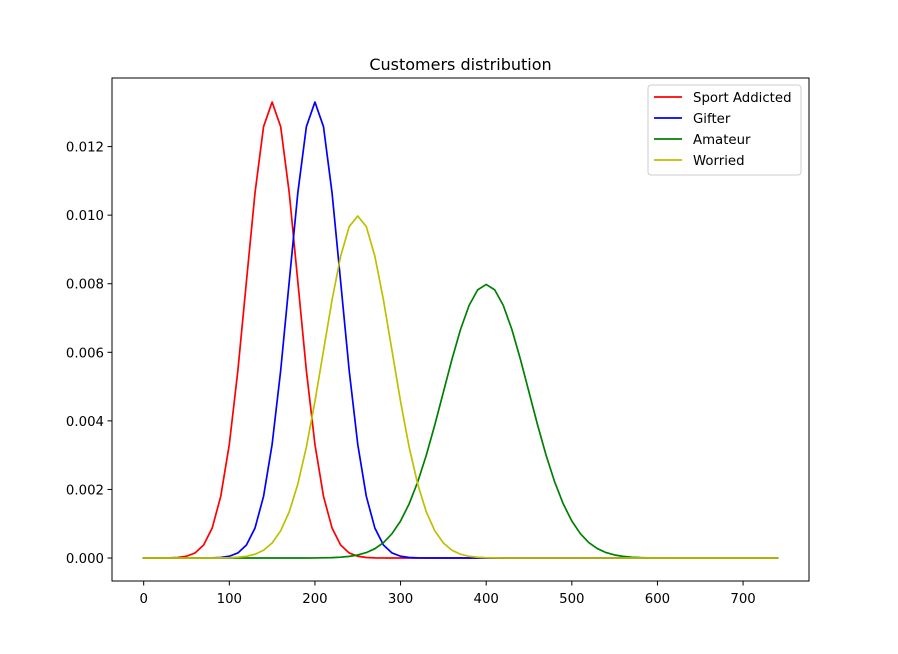 This screenshot has height=654, width=898. I want to click on x-axis: 0 100 200 300 400 500 600 700, so click(447, 594).